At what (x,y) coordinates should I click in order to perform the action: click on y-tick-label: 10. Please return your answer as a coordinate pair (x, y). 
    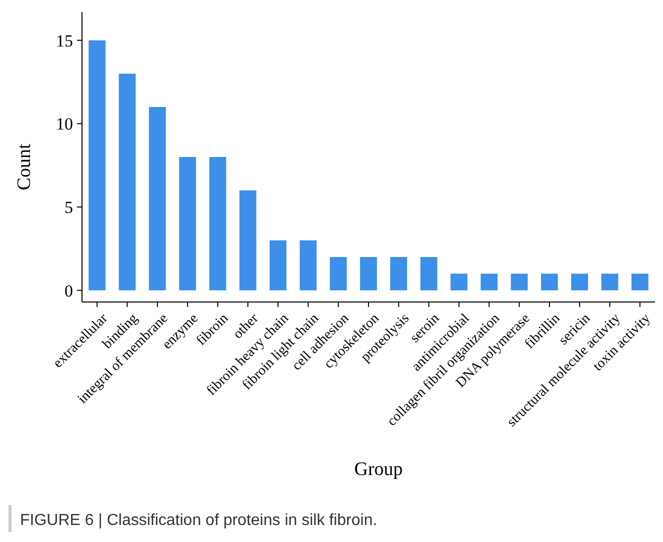
    Looking at the image, I should click on (64, 124).